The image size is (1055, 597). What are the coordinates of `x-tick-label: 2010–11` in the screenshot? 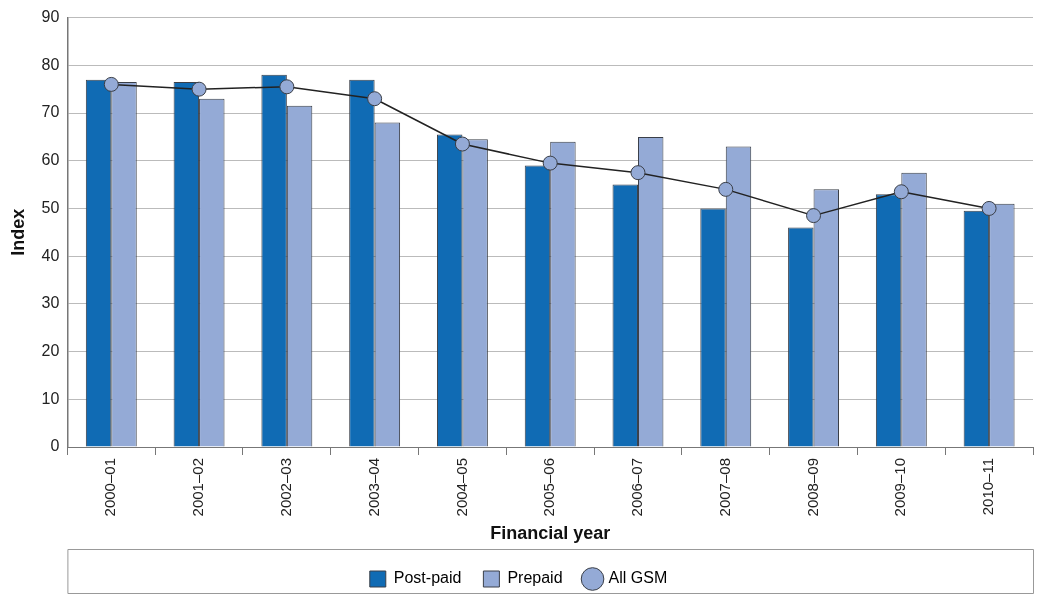 It's located at (988, 487).